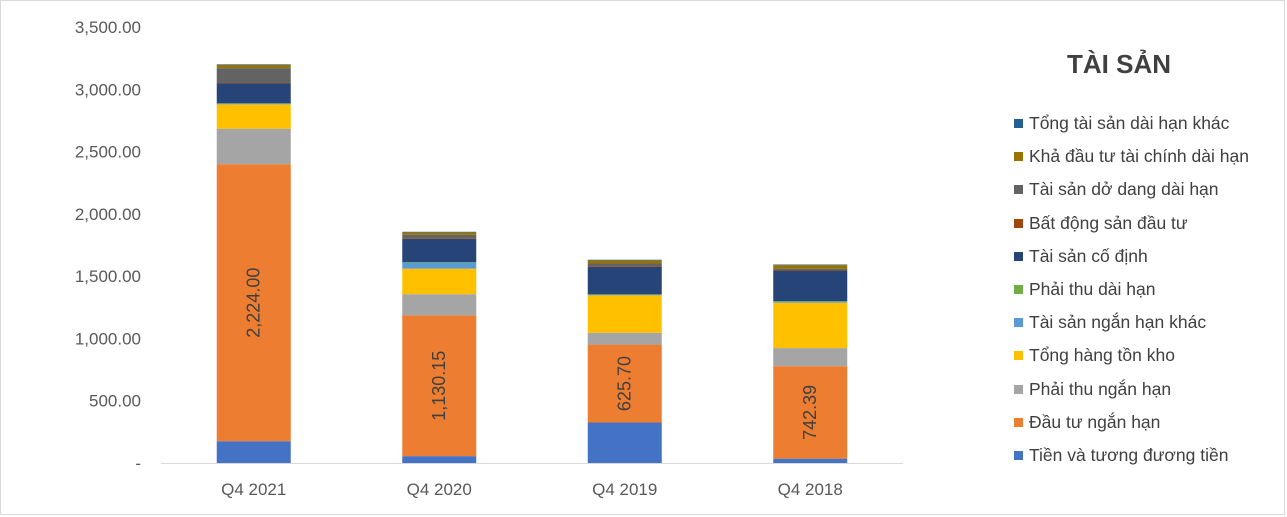  I want to click on x-tick-label: Q4 2021, so click(253, 489).